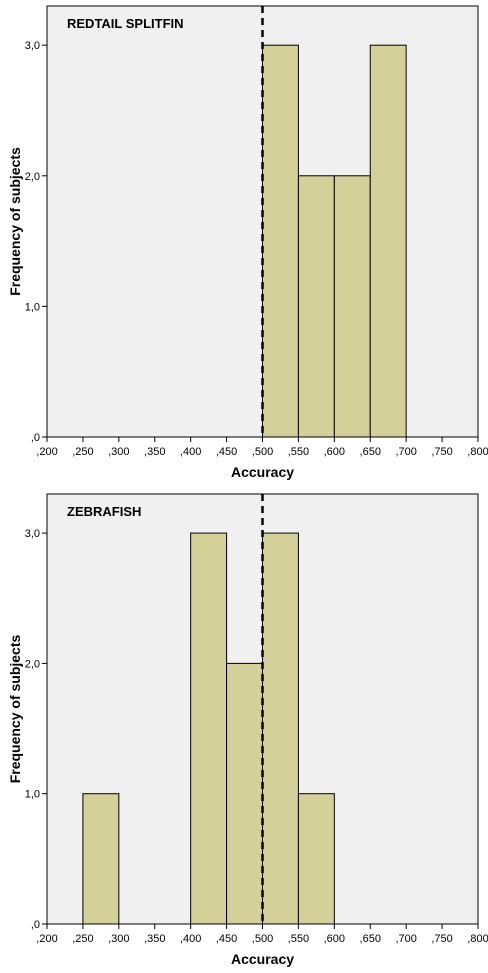  What do you see at coordinates (104, 511) in the screenshot?
I see `chart-title: ZEBRAFISH` at bounding box center [104, 511].